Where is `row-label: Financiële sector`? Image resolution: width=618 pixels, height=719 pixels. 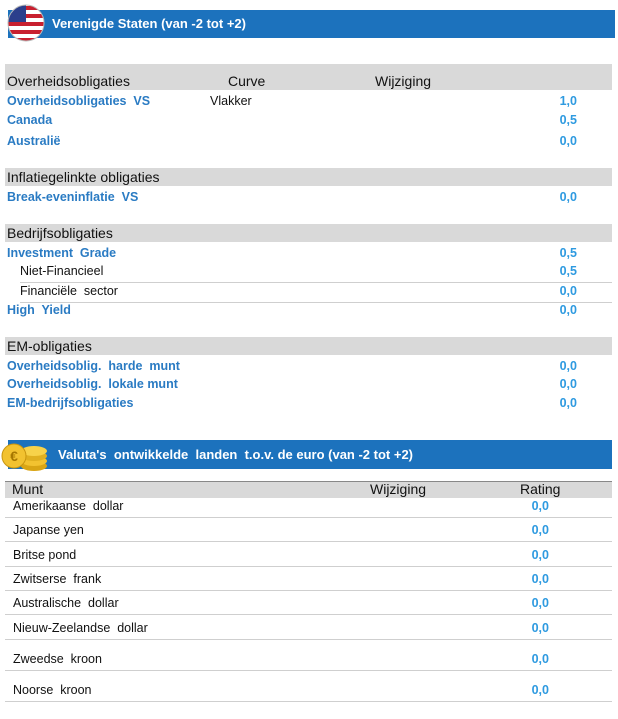
row-label: Financiële sector is located at coordinates (69, 291).